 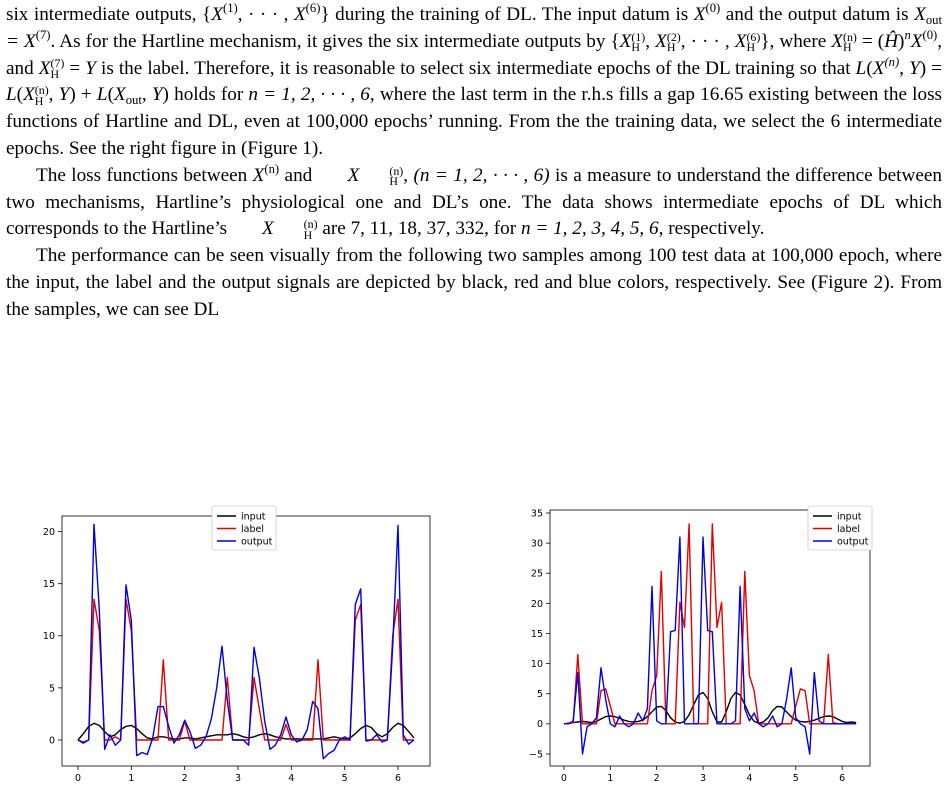 What do you see at coordinates (289, 229) in the screenshot?
I see `math-xhn-3: X (n) H` at bounding box center [289, 229].